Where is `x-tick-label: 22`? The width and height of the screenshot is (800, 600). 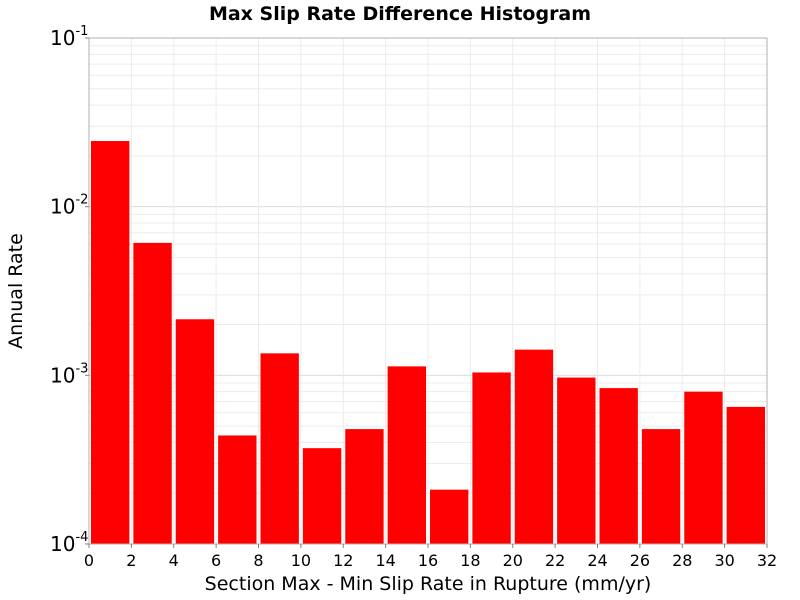 x-tick-label: 22 is located at coordinates (555, 560).